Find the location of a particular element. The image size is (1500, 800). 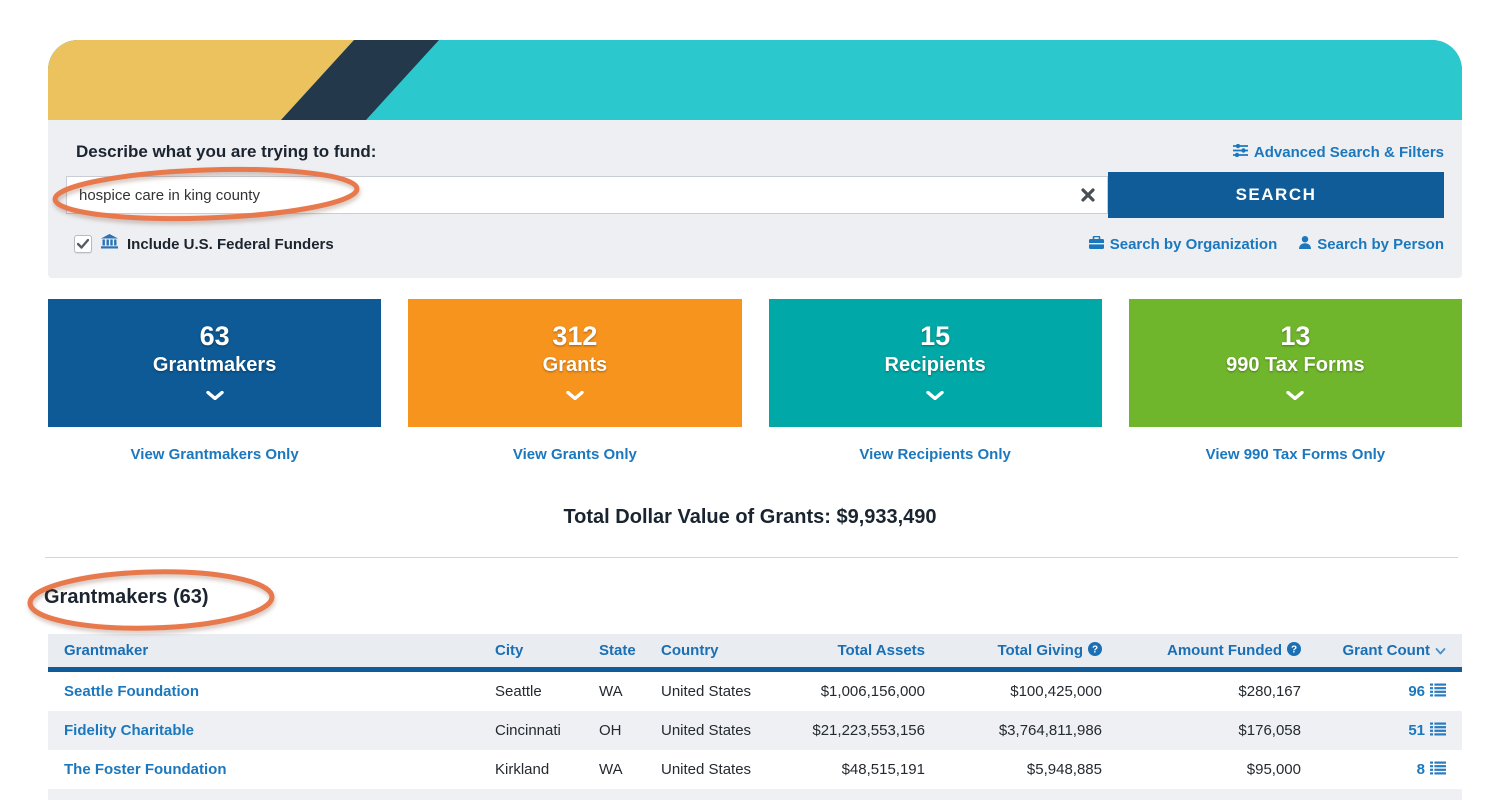

col-header-total-assets: Total Assets is located at coordinates (881, 650).